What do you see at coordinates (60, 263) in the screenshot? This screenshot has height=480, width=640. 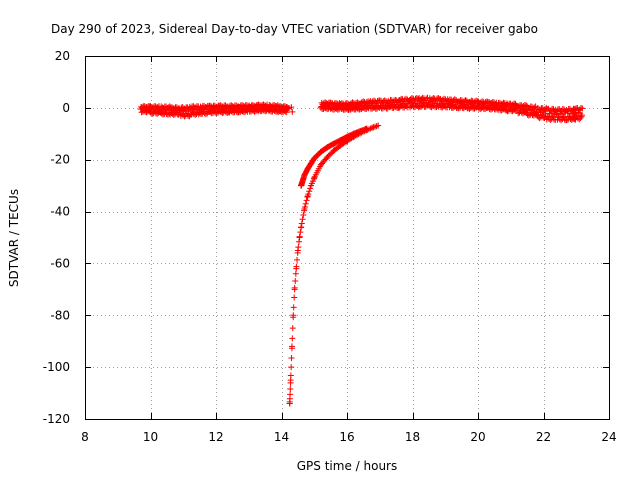 I see `y-tick-label: -60` at bounding box center [60, 263].